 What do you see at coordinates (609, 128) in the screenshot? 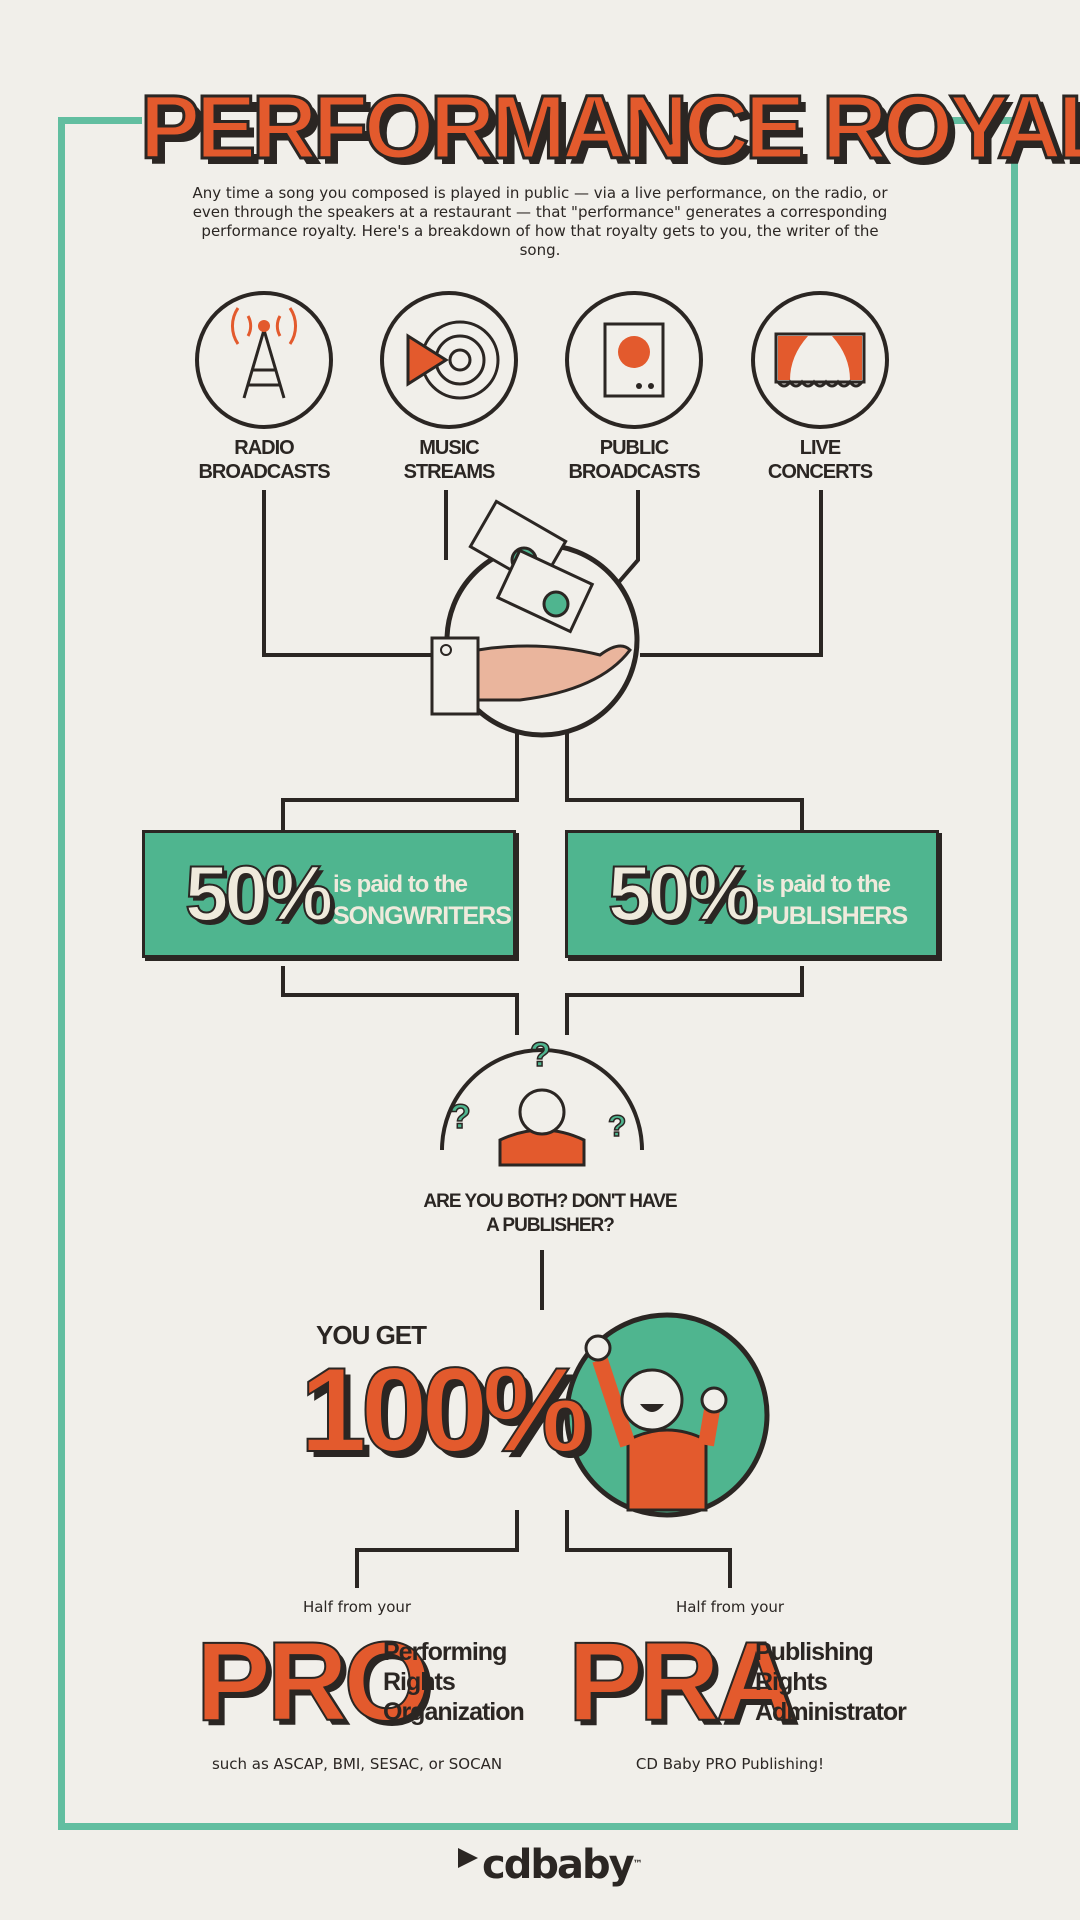
I see `page-title: PERFORMANCE ROYALTIES` at bounding box center [609, 128].